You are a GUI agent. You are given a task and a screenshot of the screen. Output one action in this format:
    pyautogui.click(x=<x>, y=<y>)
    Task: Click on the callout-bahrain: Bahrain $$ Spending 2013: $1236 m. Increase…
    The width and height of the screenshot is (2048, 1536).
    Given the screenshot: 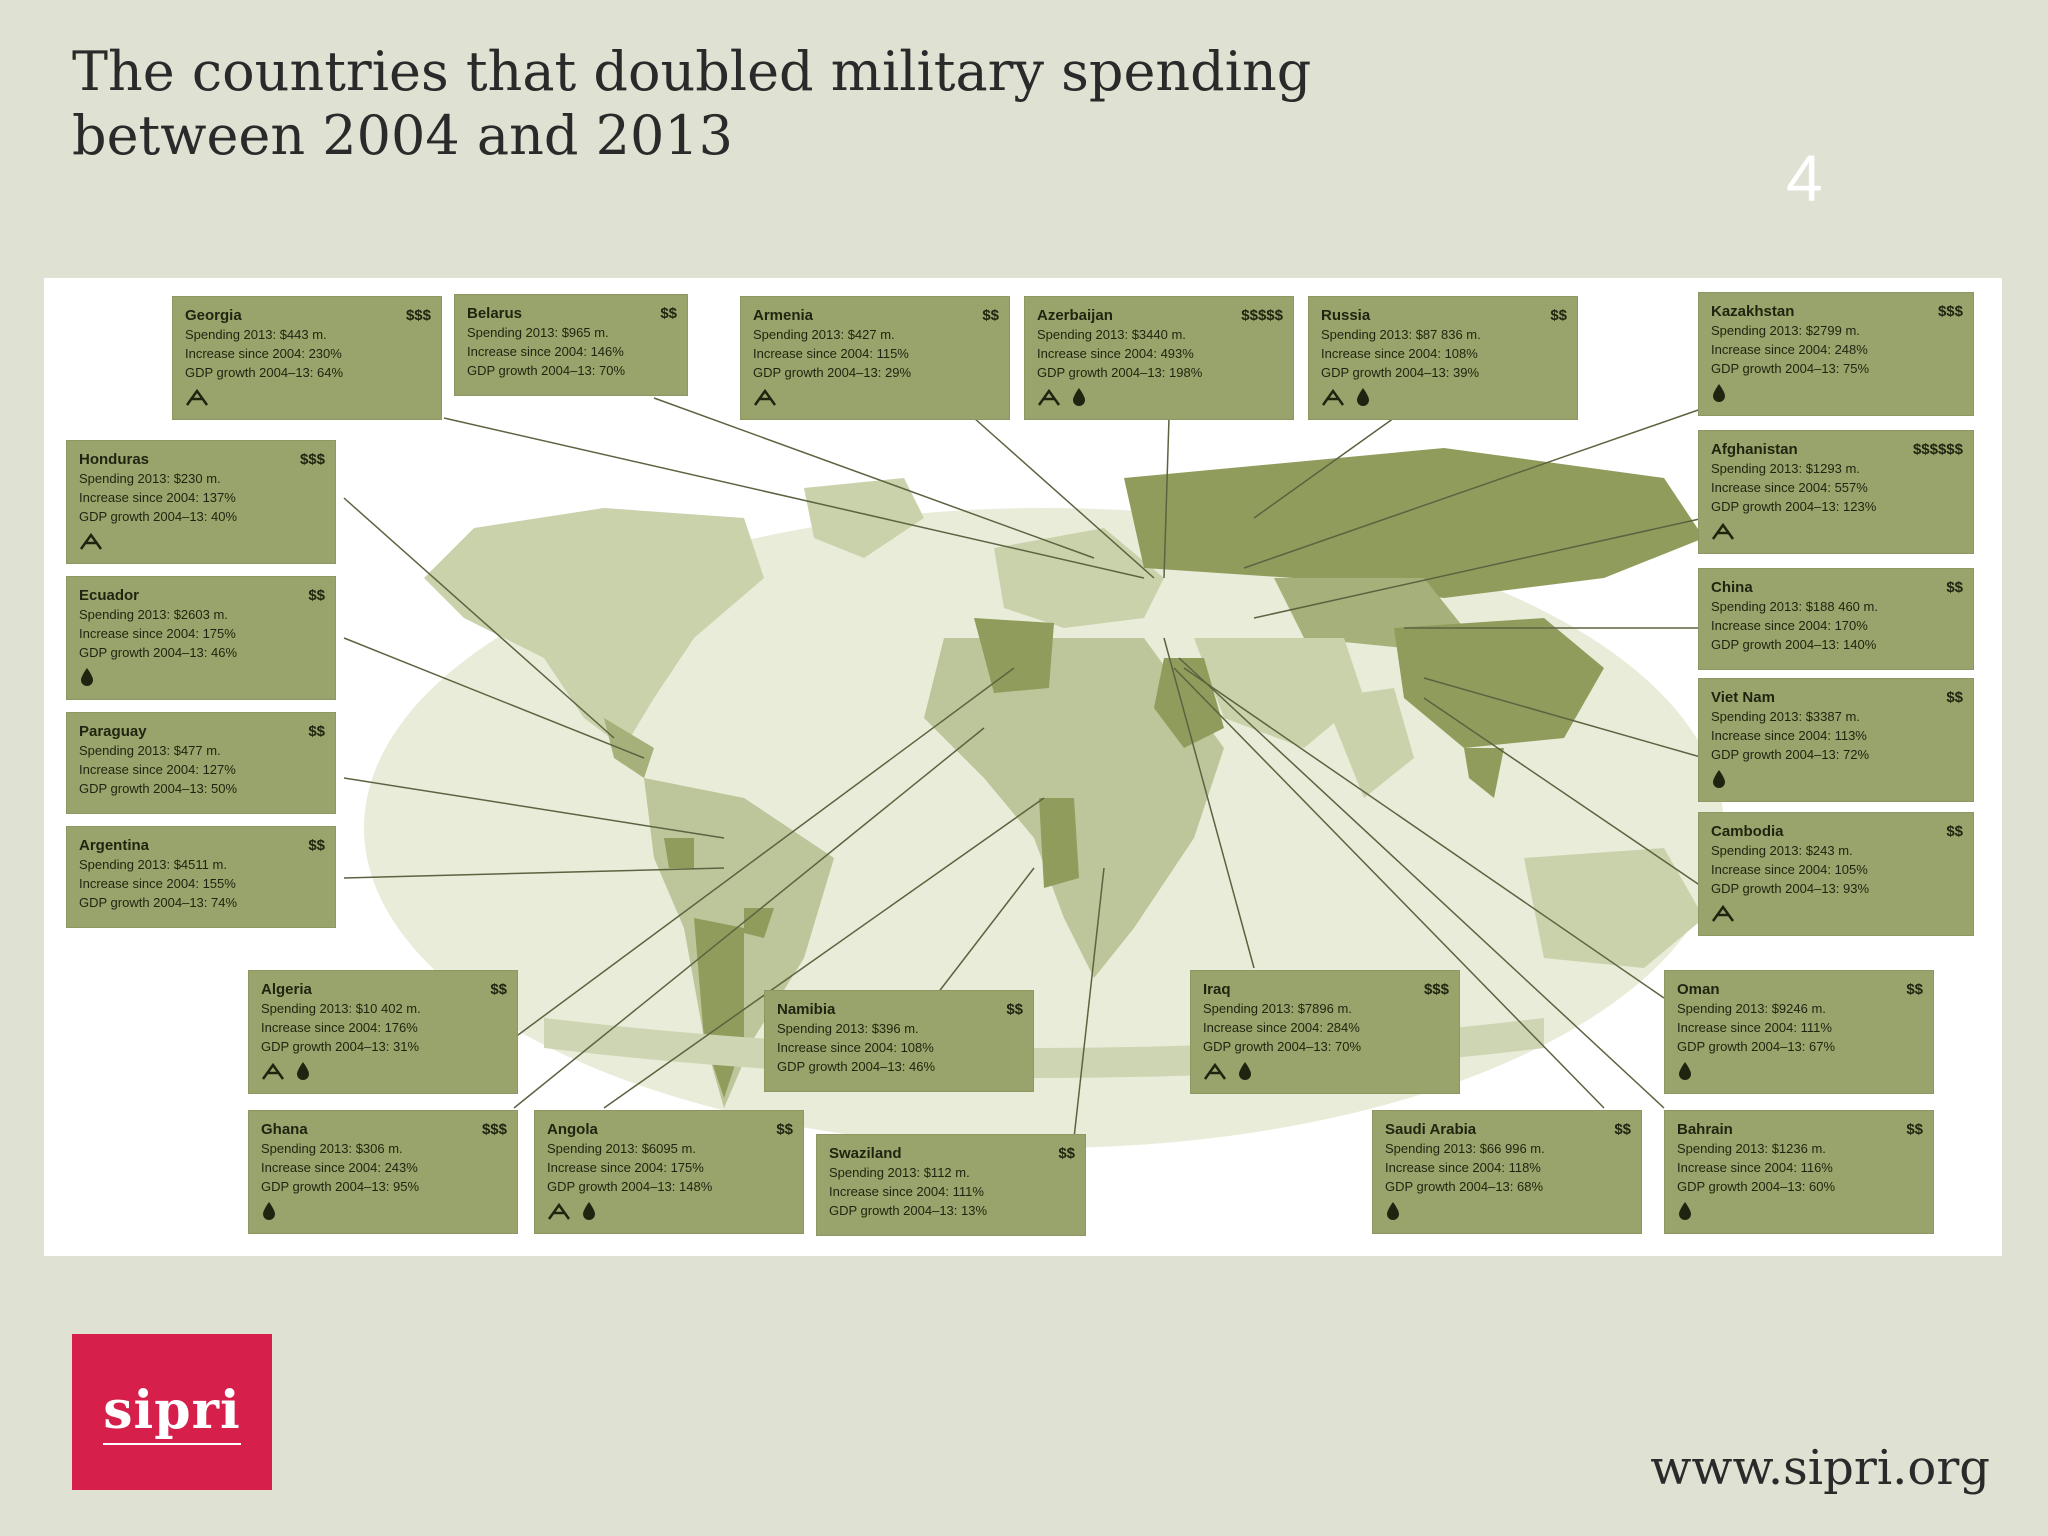 What is the action you would take?
    pyautogui.click(x=1799, y=1172)
    